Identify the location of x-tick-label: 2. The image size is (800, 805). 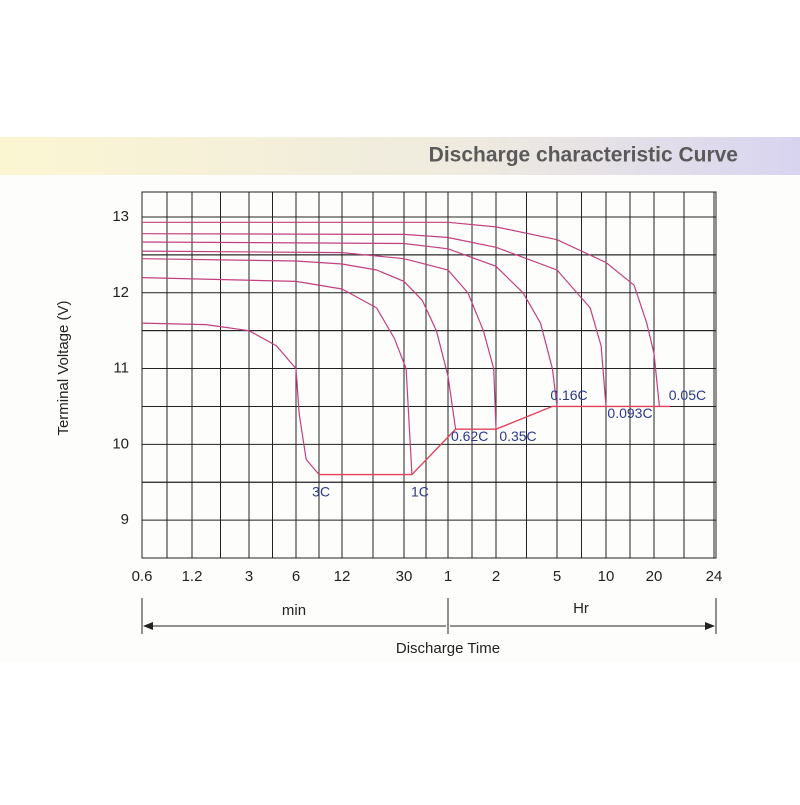
(496, 576).